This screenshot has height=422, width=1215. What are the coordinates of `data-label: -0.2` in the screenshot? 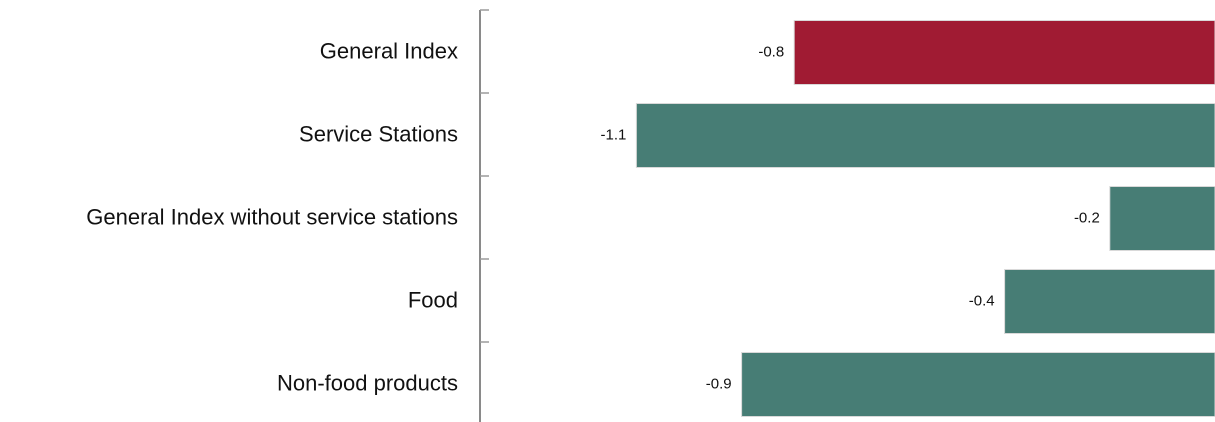 It's located at (1087, 217).